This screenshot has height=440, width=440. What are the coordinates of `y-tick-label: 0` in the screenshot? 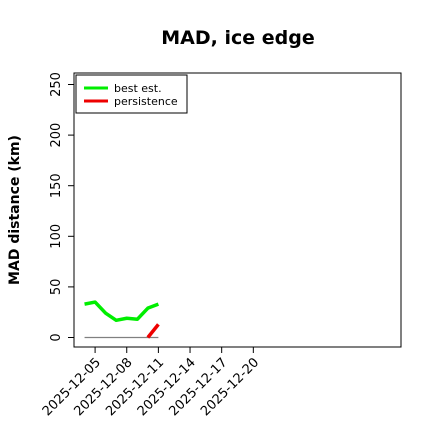 It's located at (56, 337).